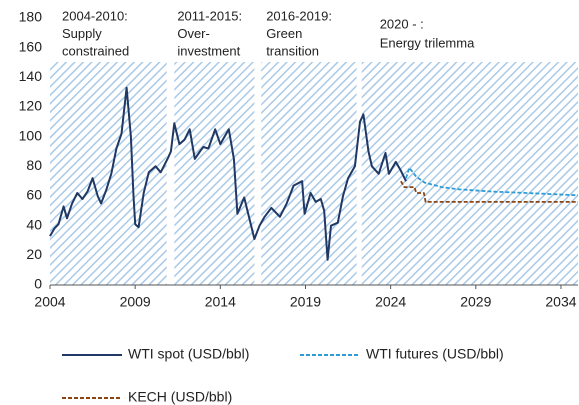  I want to click on x-tick-label: 2014, so click(220, 302).